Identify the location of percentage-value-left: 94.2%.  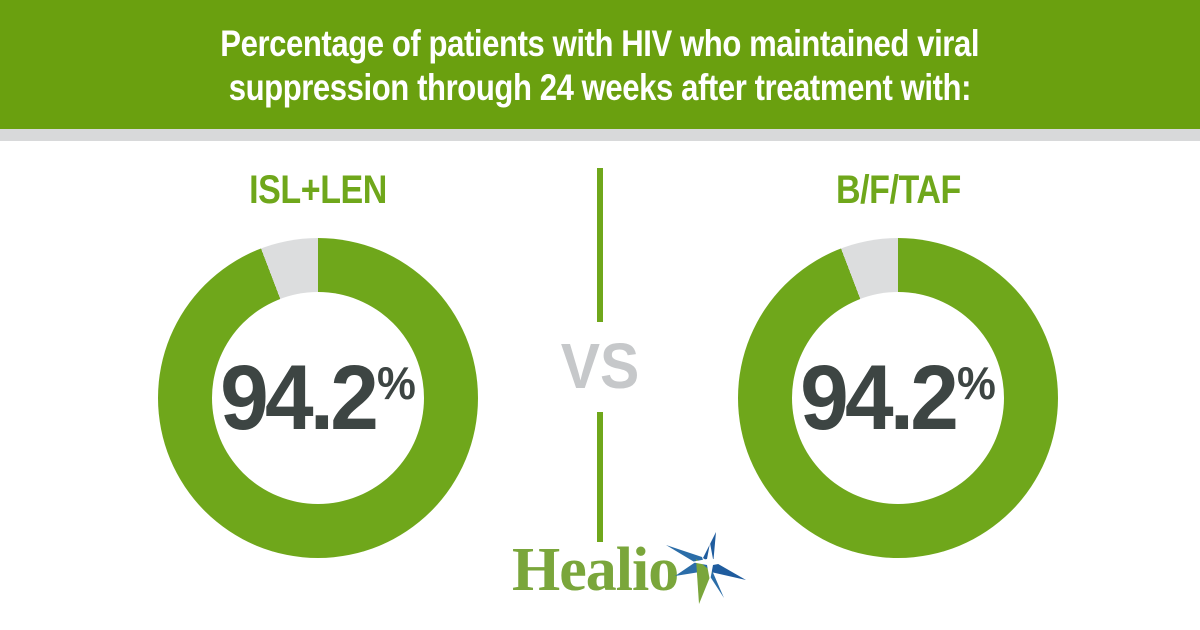
(318, 398).